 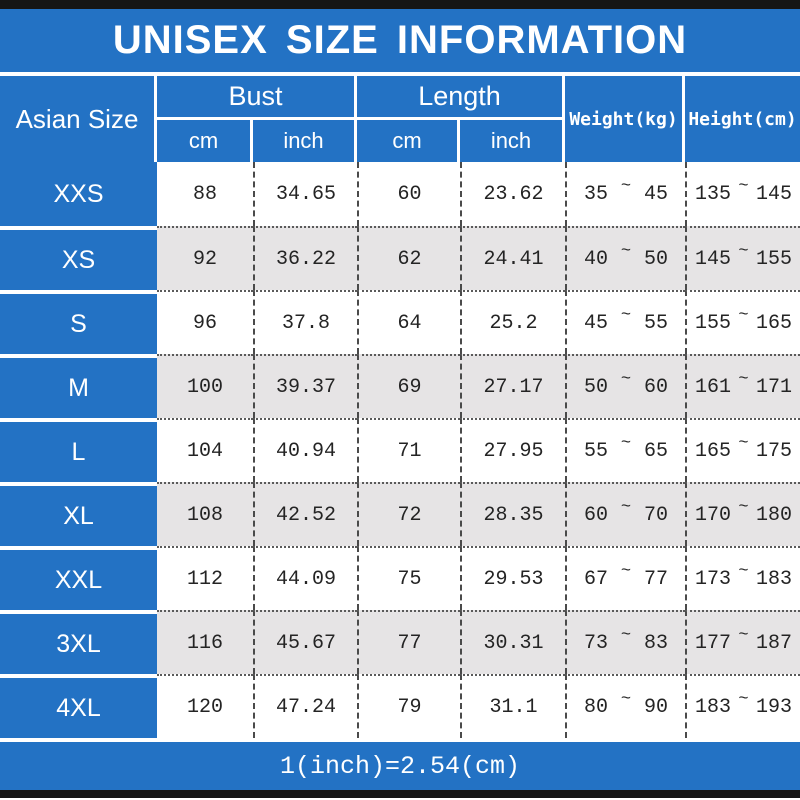 I want to click on header-bust: Bust, so click(x=257, y=98).